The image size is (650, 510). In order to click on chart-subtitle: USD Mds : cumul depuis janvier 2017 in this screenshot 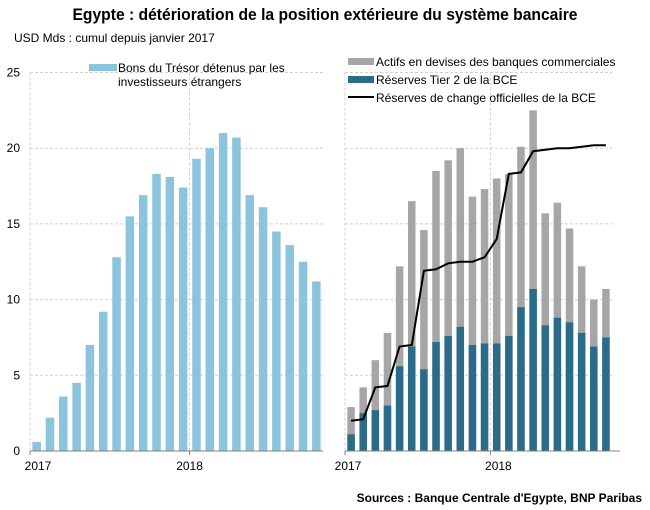, I will do `click(114, 38)`.